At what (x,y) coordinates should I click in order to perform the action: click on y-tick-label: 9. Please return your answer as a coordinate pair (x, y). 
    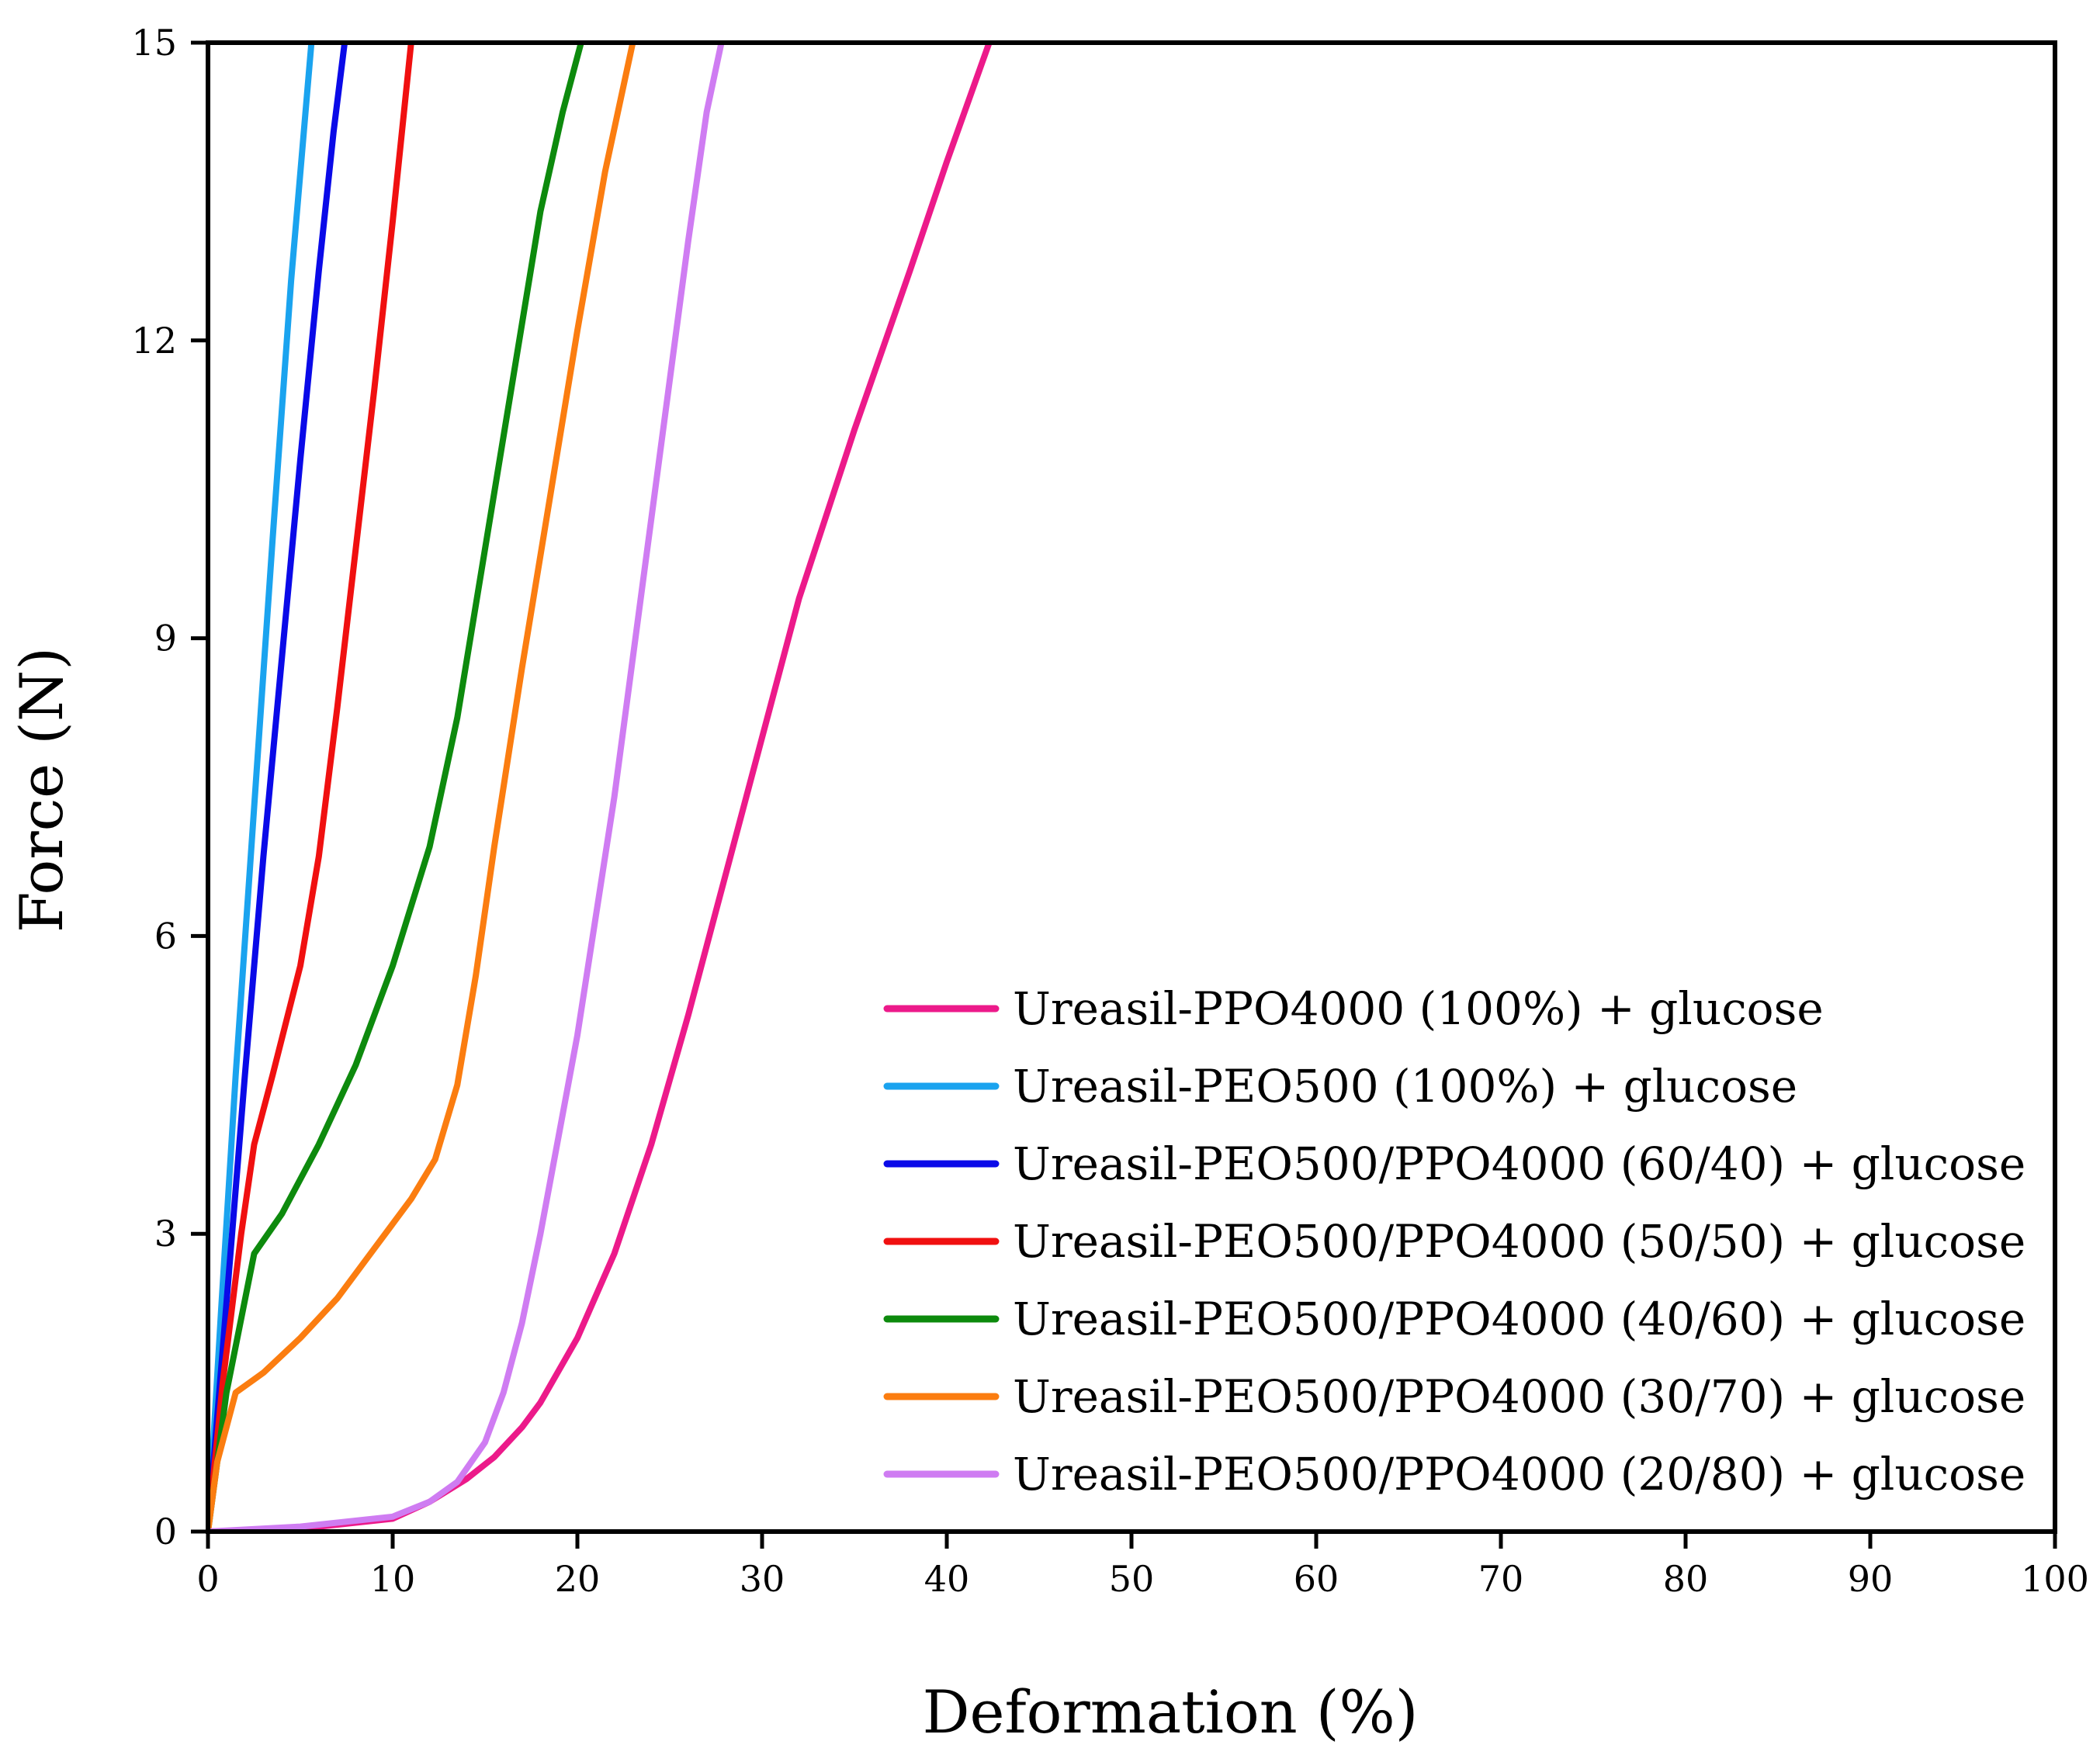
    Looking at the image, I should click on (165, 638).